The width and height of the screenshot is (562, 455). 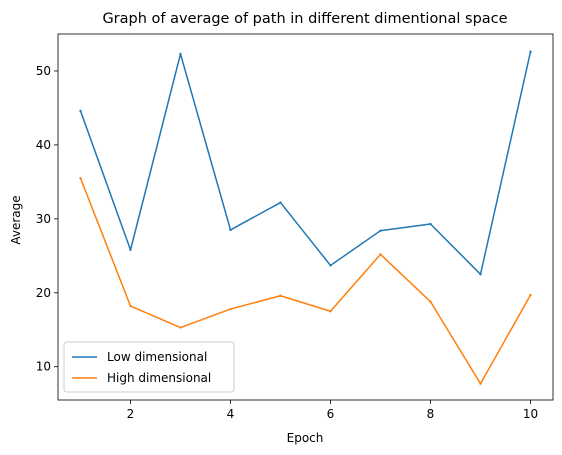 What do you see at coordinates (331, 414) in the screenshot?
I see `x-tick-label: 6` at bounding box center [331, 414].